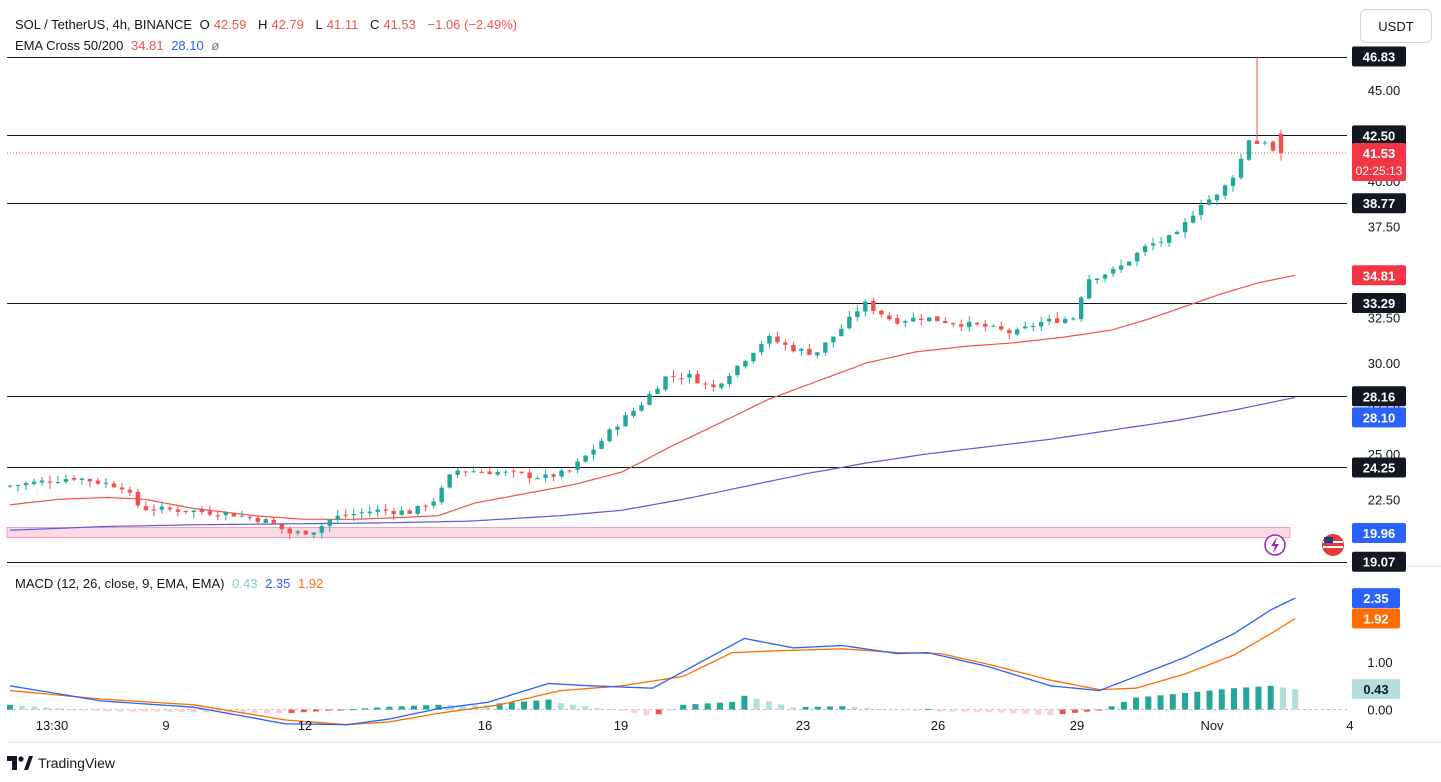 The image size is (1441, 782). What do you see at coordinates (1375, 689) in the screenshot?
I see `histogram-badge: 0.43` at bounding box center [1375, 689].